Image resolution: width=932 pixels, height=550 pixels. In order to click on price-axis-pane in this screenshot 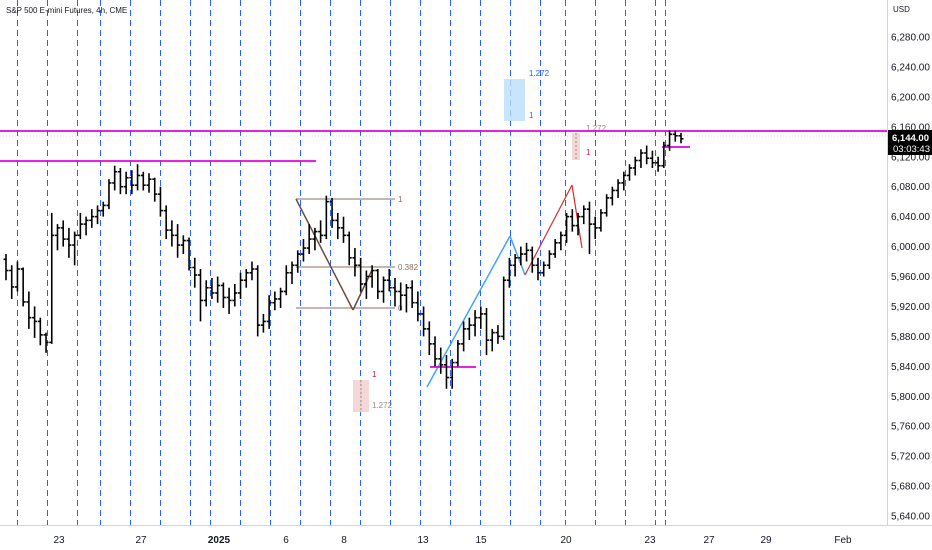, I will do `click(909, 262)`.